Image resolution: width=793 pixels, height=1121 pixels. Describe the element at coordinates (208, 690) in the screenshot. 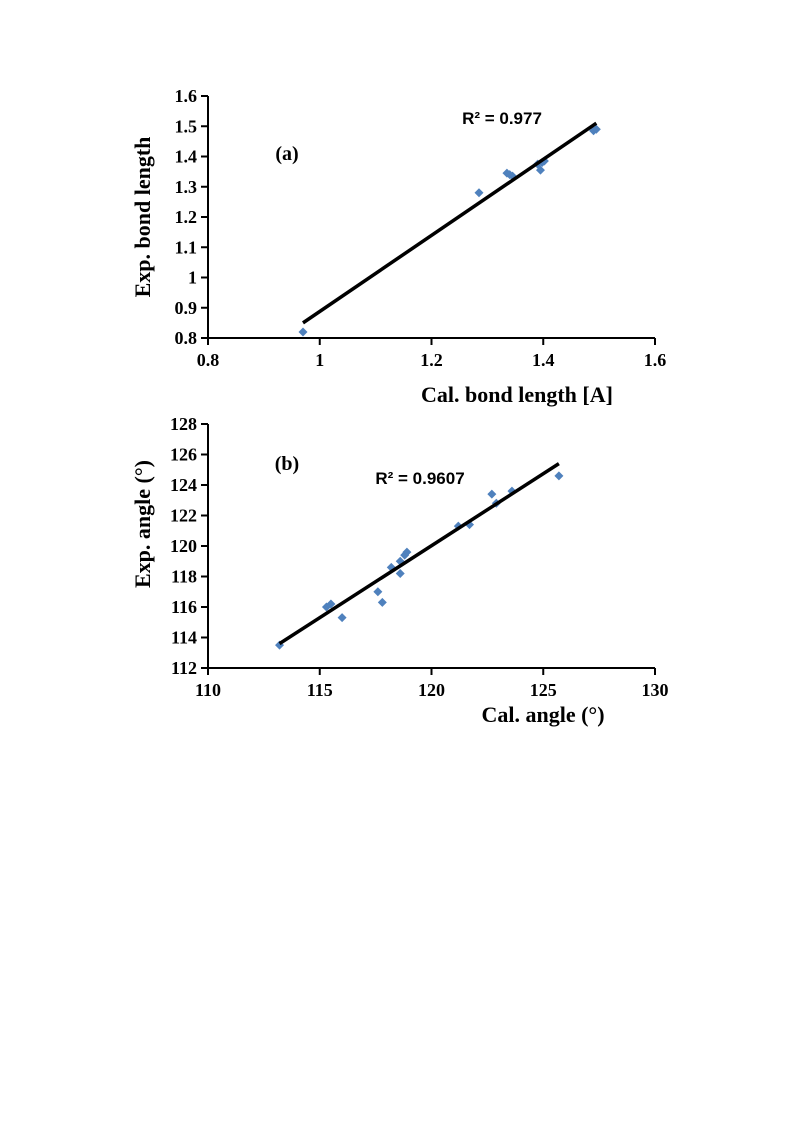

I see `x-tick-label: 110` at that location.